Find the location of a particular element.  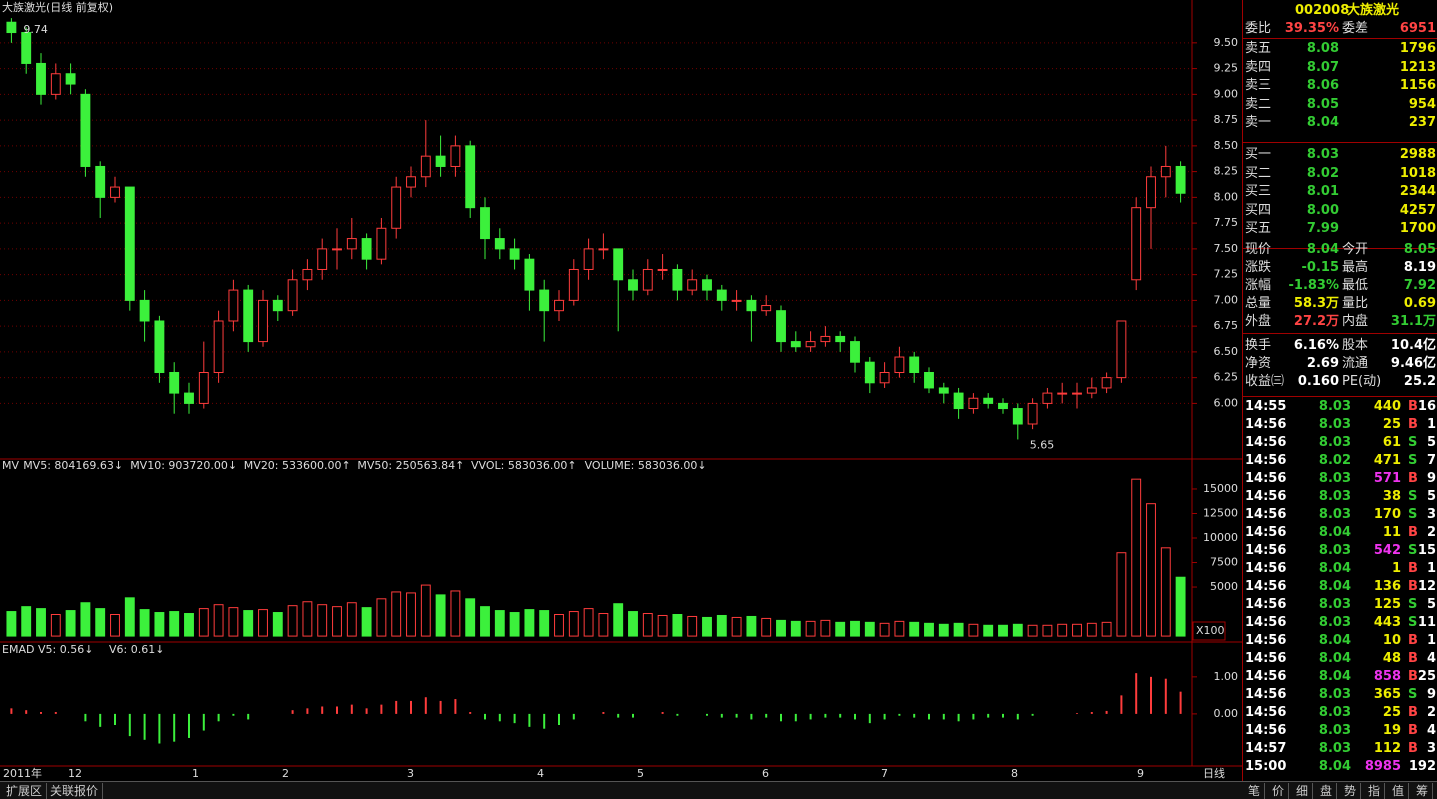

tab: 势 is located at coordinates (1351, 791).